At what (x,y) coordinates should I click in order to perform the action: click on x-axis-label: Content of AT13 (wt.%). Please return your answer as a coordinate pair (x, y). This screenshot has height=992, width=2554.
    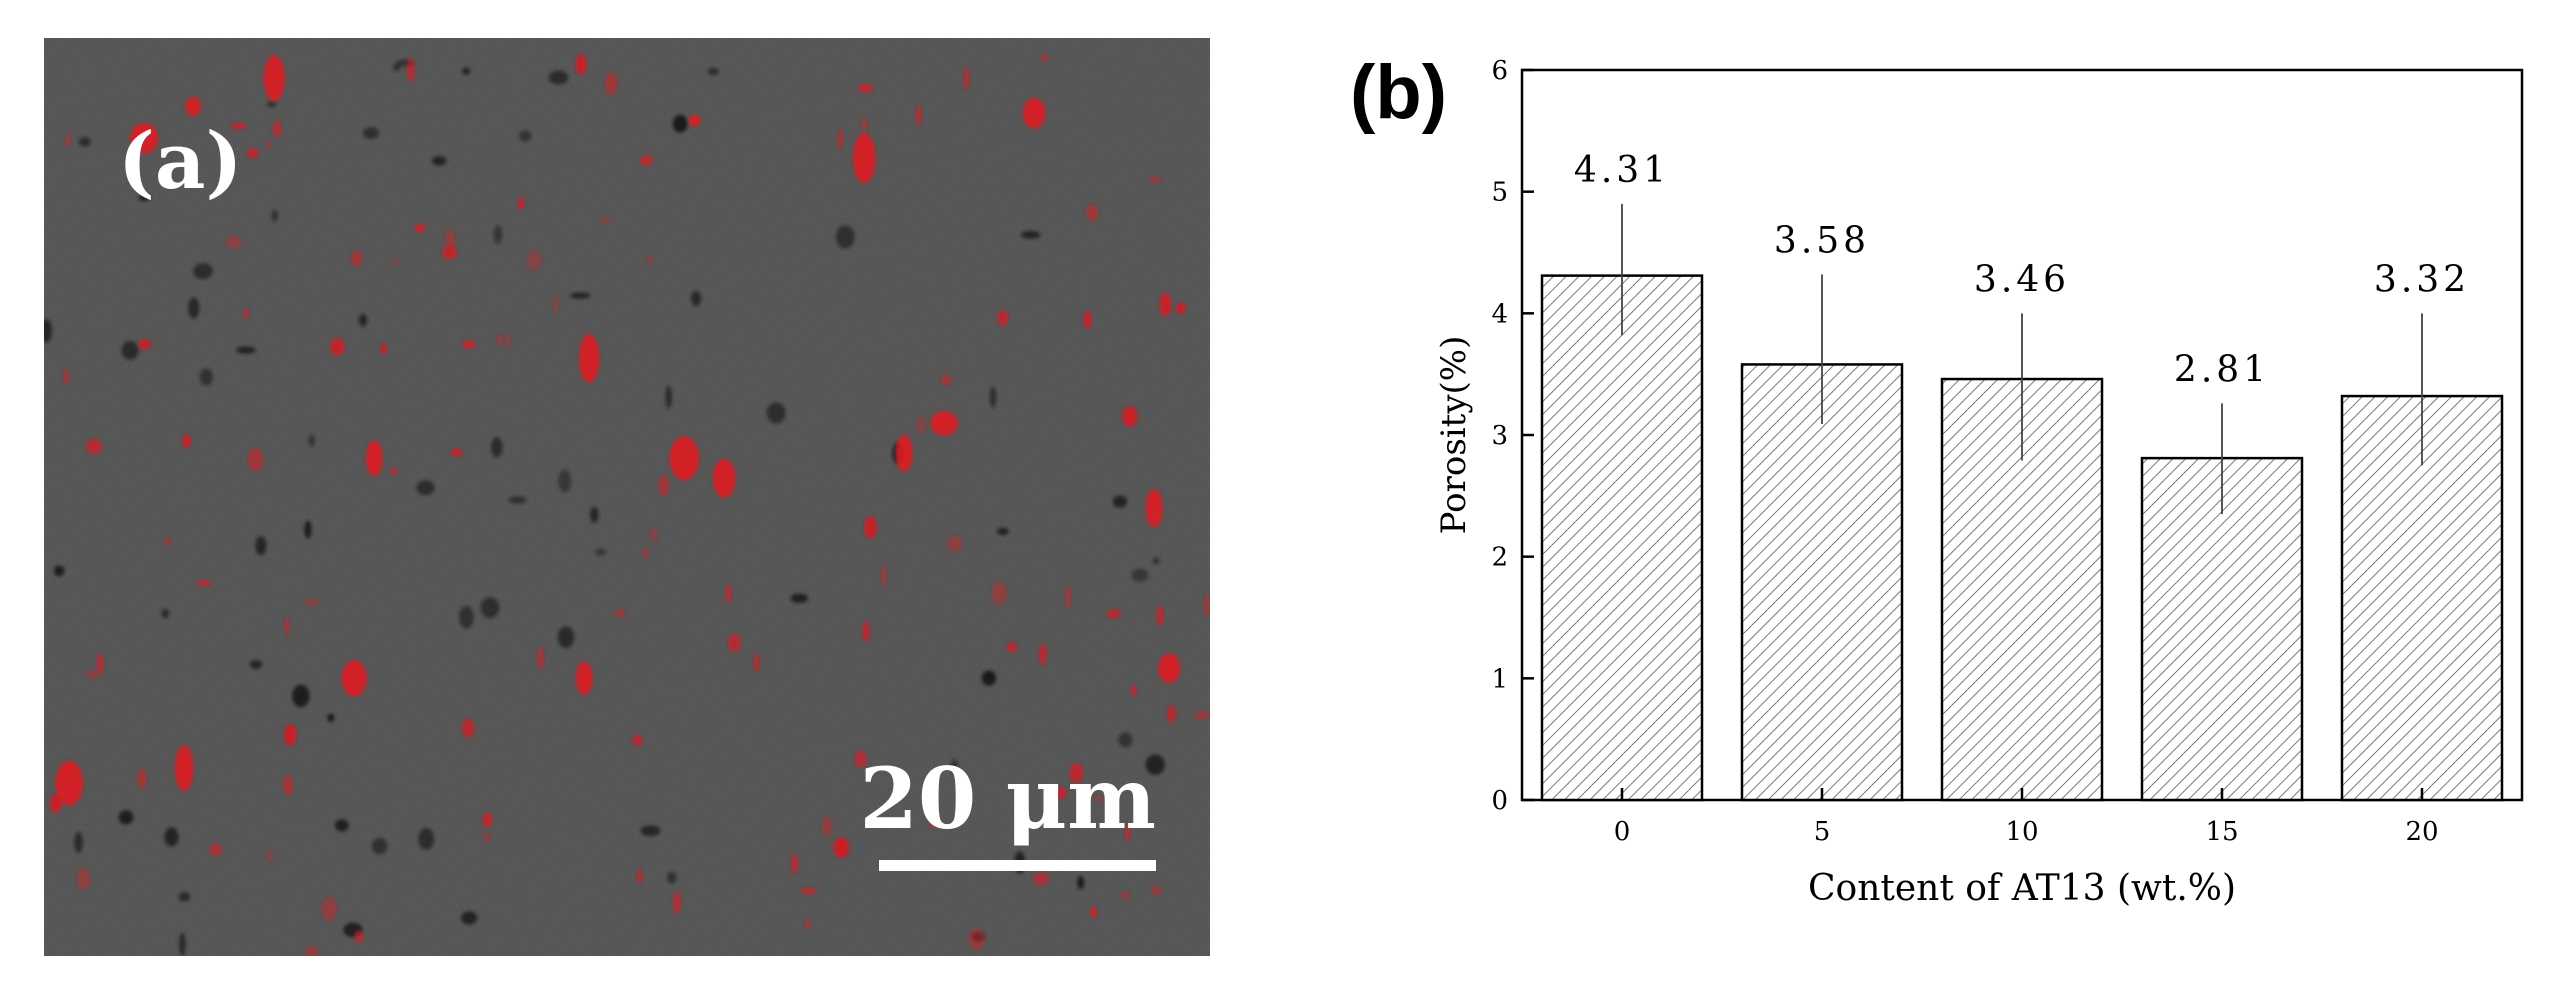
    Looking at the image, I should click on (2022, 888).